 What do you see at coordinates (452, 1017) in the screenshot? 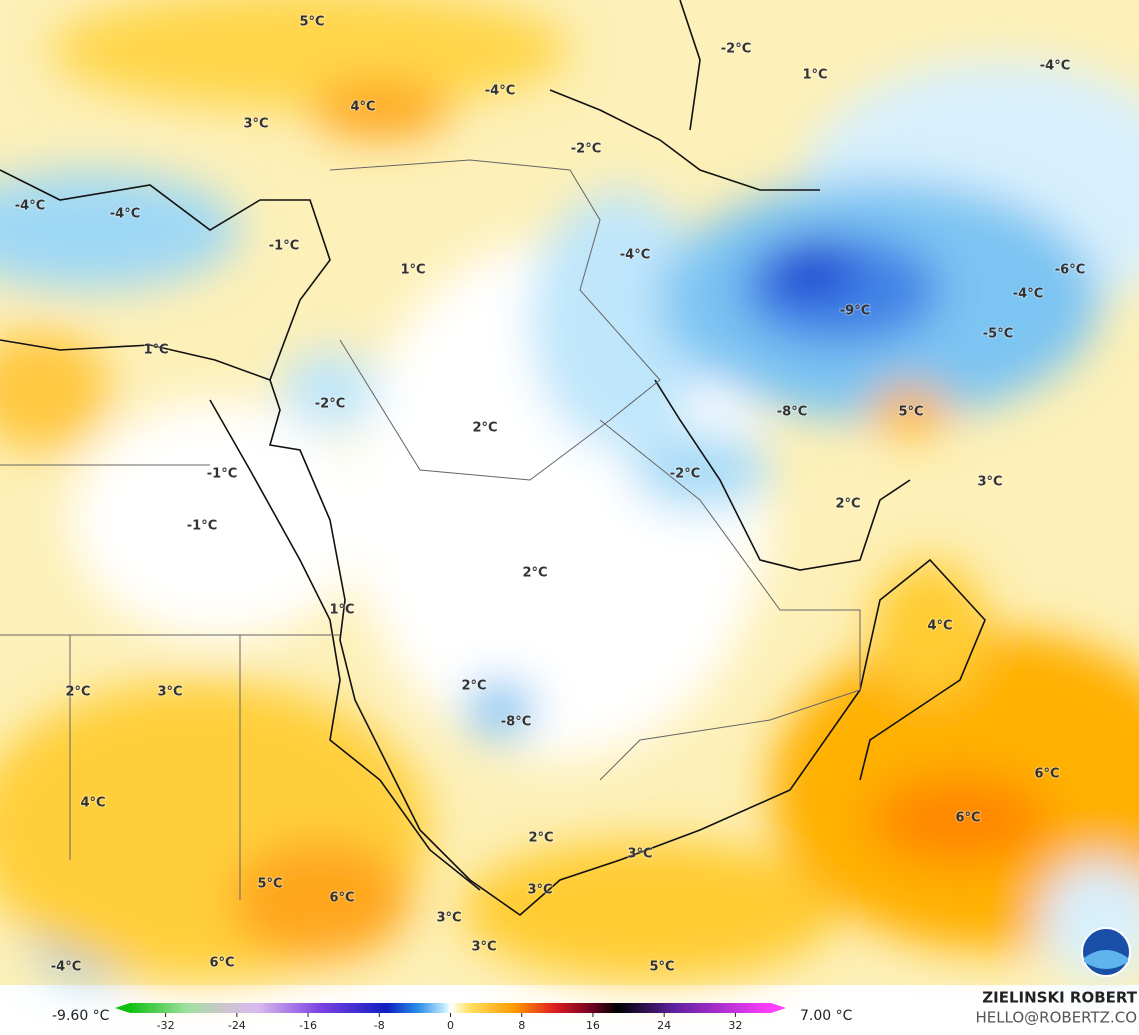
I see `colorbar: -9.60 °C 7.00 °C -32 -24 -16 -8 0 8 16 24 32` at bounding box center [452, 1017].